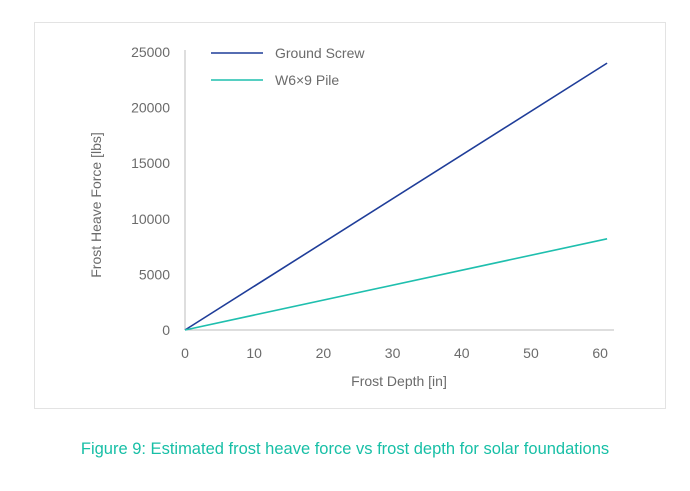  I want to click on x-tick-label: 0, so click(185, 353).